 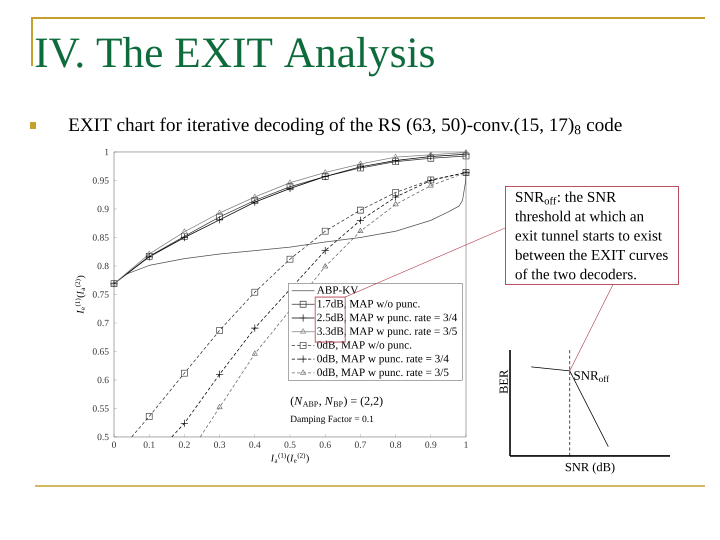 What do you see at coordinates (184, 445) in the screenshot?
I see `x-tick-label: 0.2` at bounding box center [184, 445].